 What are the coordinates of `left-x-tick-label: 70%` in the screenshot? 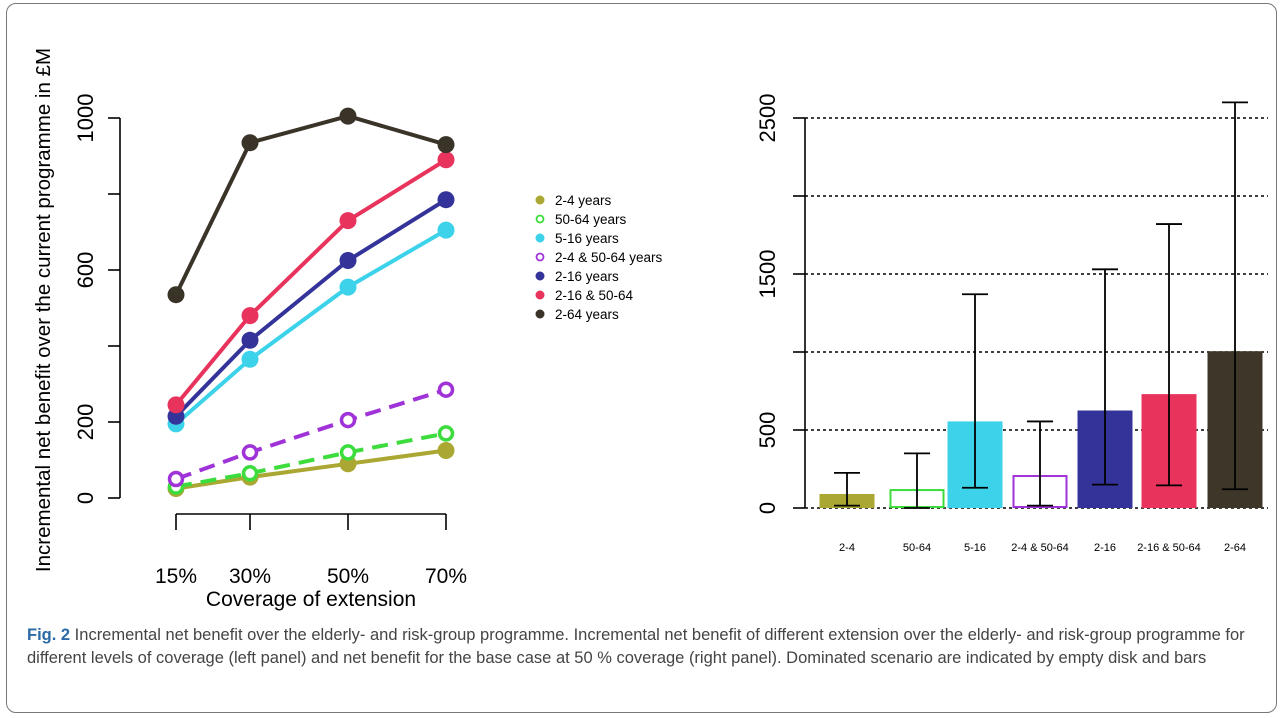 It's located at (446, 576).